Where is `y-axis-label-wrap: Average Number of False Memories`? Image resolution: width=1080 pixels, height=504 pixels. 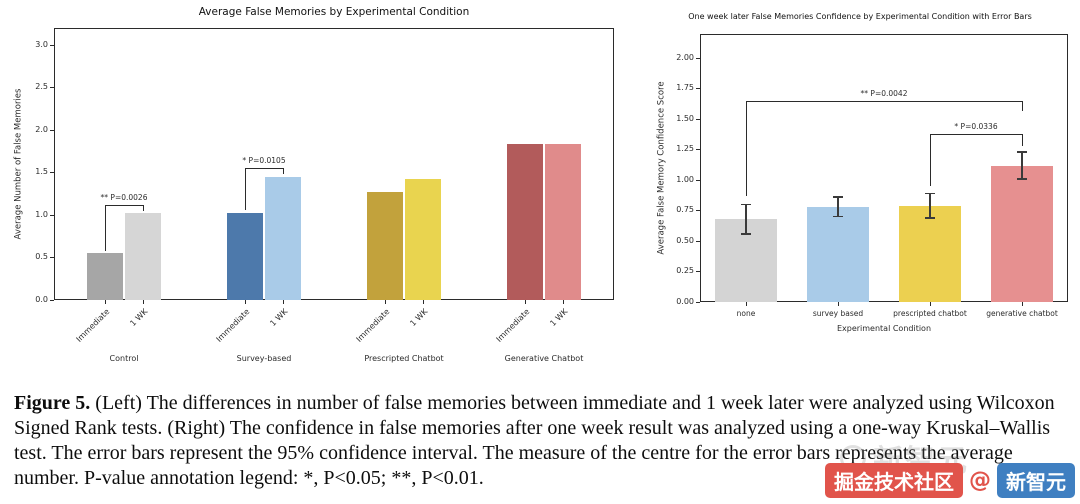 y-axis-label-wrap: Average Number of False Memories is located at coordinates (18, 164).